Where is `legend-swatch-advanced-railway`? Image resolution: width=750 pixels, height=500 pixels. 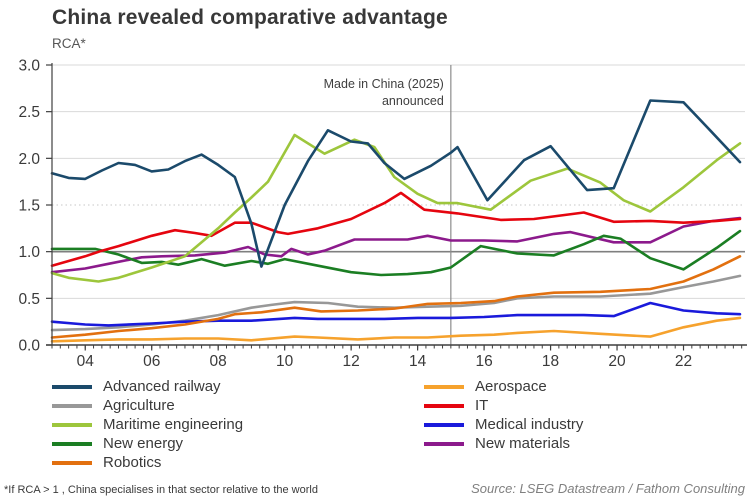
legend-swatch-advanced-railway is located at coordinates (72, 386).